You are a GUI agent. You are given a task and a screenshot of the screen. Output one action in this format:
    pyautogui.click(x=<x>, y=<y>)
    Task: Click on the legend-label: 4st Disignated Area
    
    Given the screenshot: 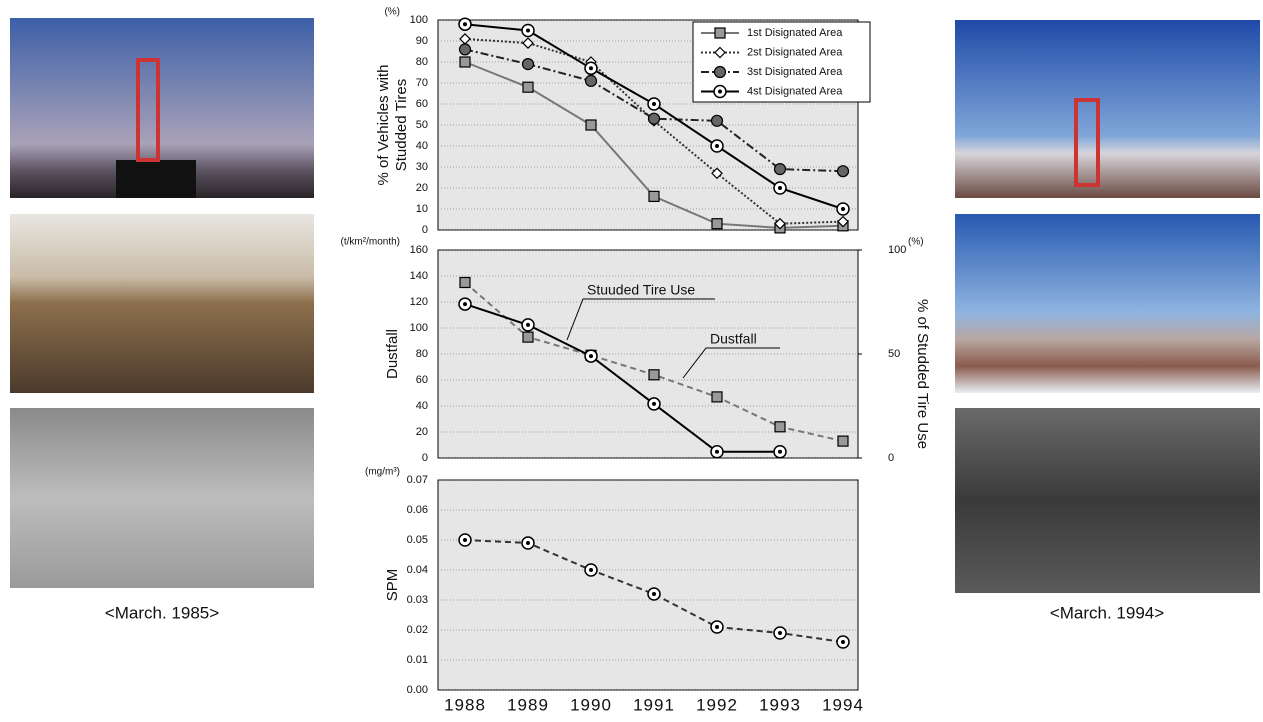 What is the action you would take?
    pyautogui.click(x=795, y=91)
    